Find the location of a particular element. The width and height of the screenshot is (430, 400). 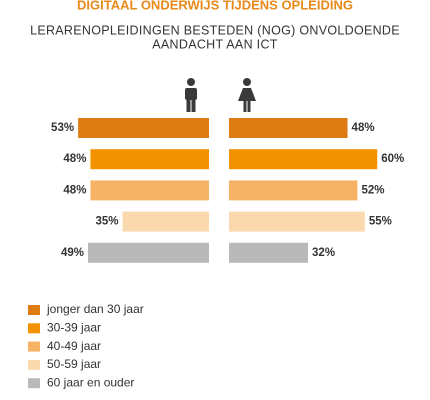

legend-label: 60 jaar en ouder is located at coordinates (90, 382).